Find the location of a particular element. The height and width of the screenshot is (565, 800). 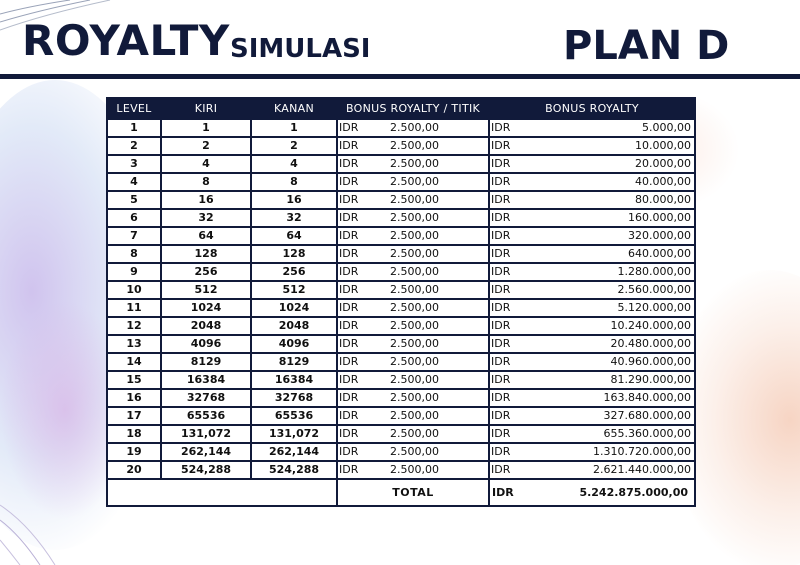

bonus-royalty-cell: IDR 80.000,00 is located at coordinates (592, 200).